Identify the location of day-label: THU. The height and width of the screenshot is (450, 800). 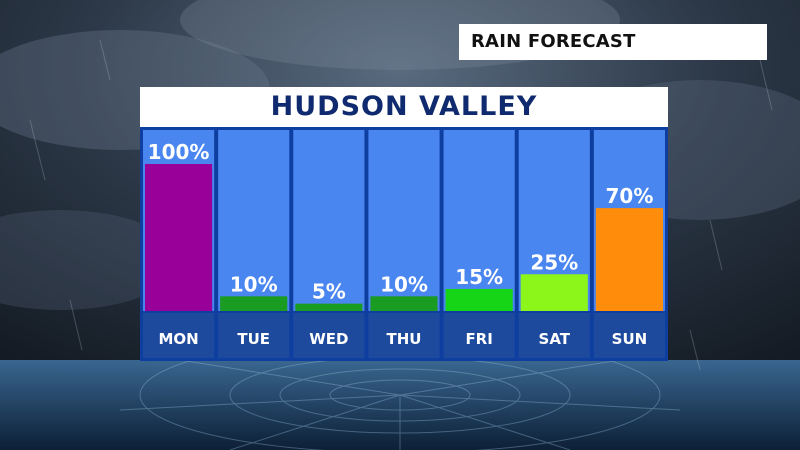
(404, 339).